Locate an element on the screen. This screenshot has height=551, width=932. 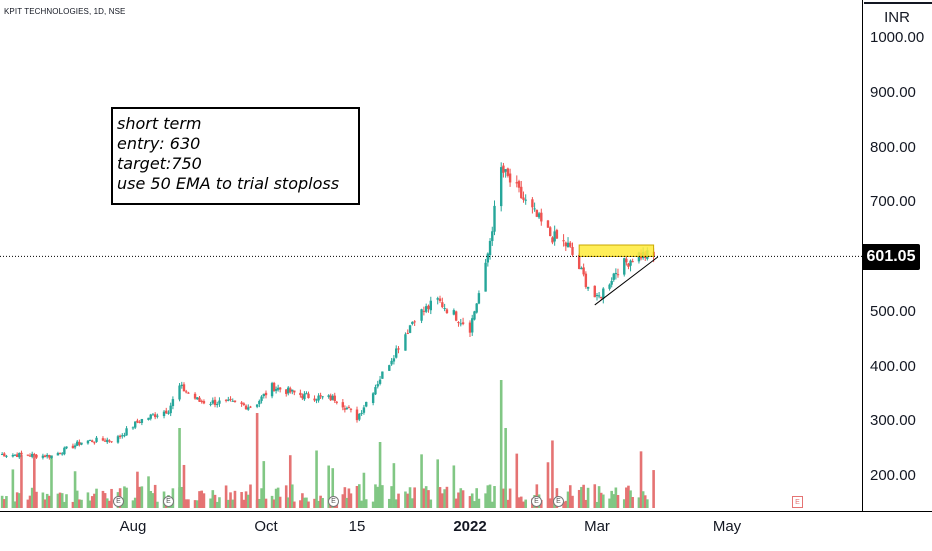
currency-label: INR is located at coordinates (897, 17).